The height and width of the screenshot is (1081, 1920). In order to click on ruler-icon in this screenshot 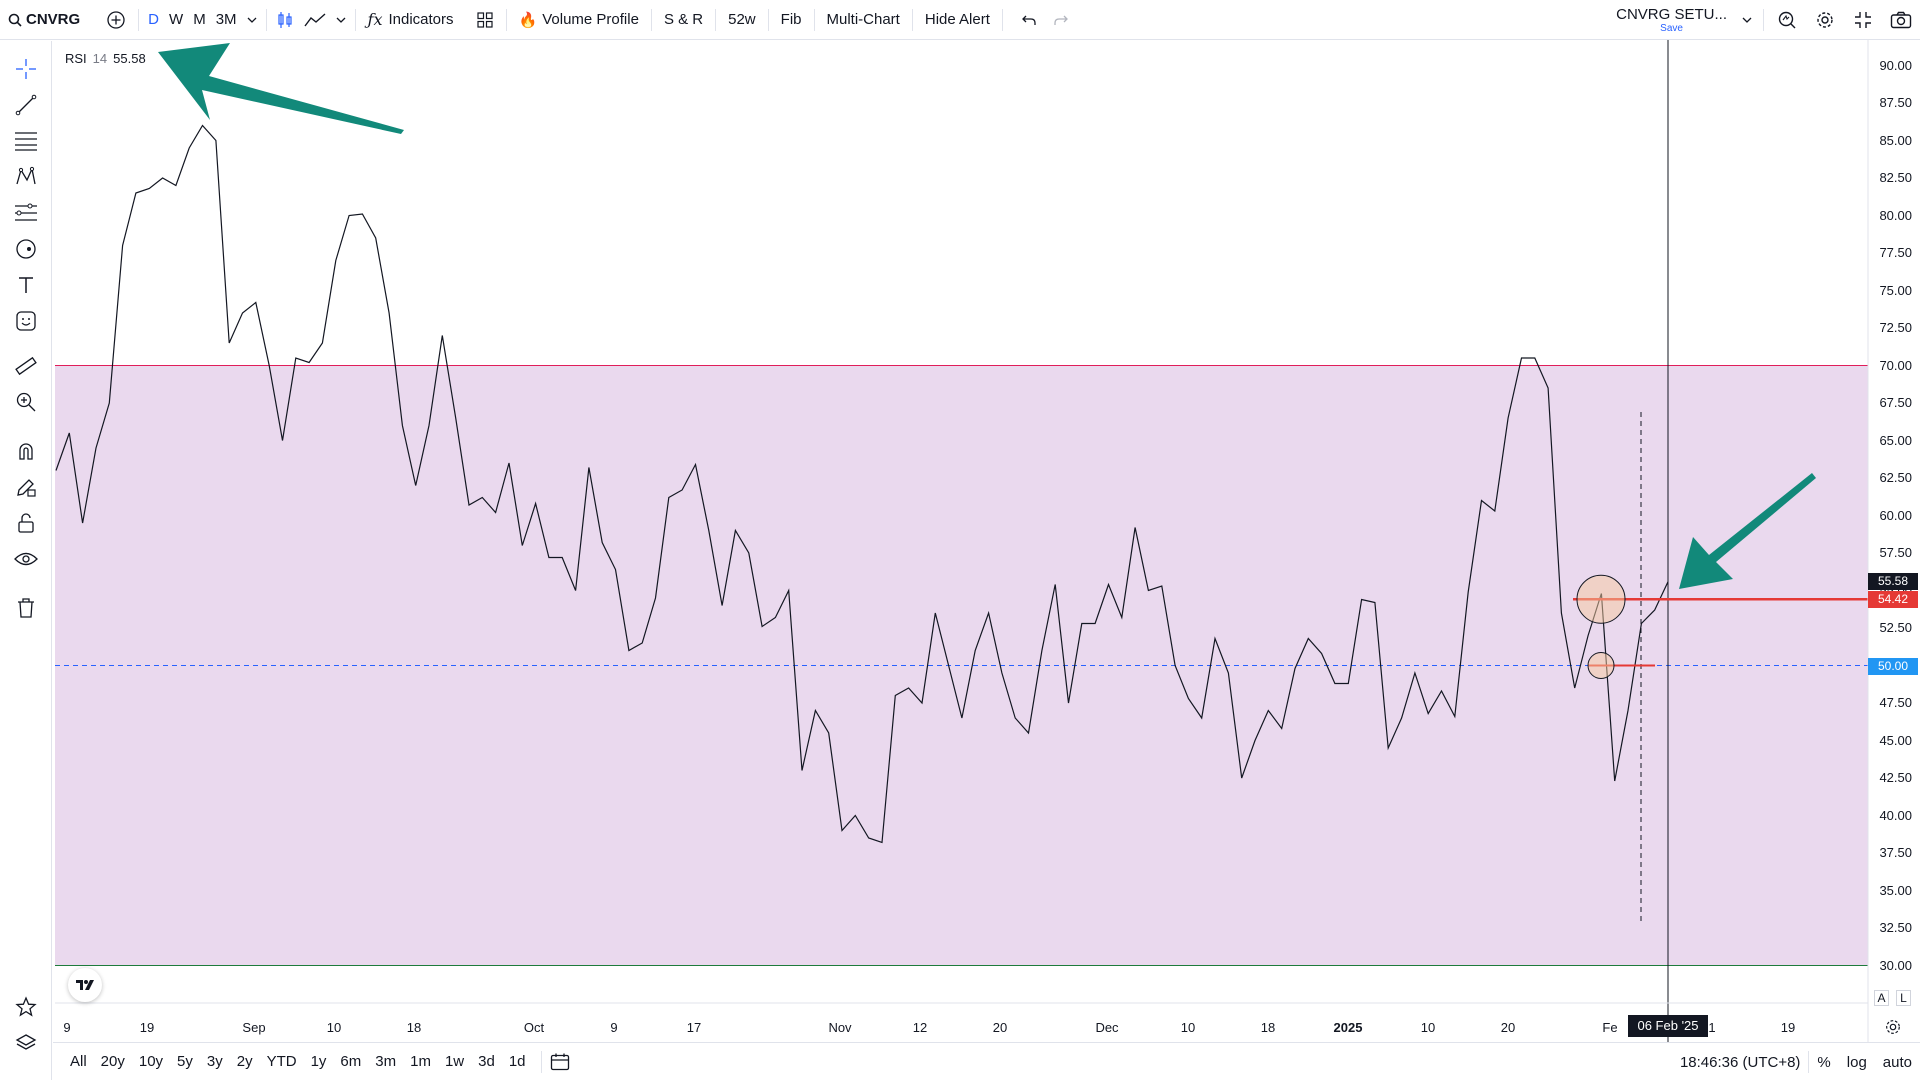, I will do `click(26, 366)`.